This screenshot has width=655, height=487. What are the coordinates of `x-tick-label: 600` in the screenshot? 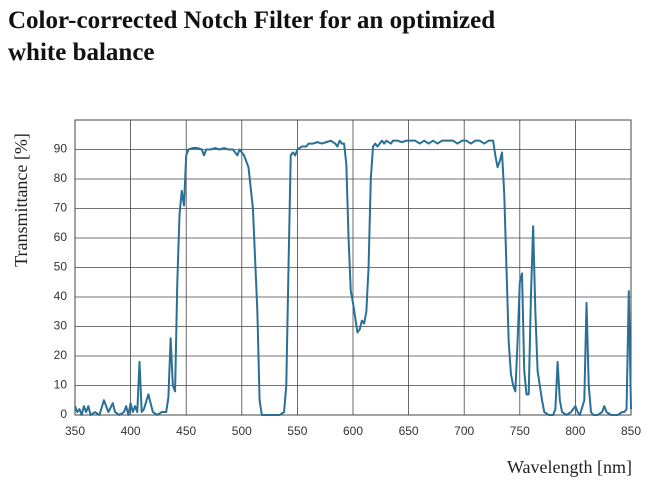 It's located at (353, 431).